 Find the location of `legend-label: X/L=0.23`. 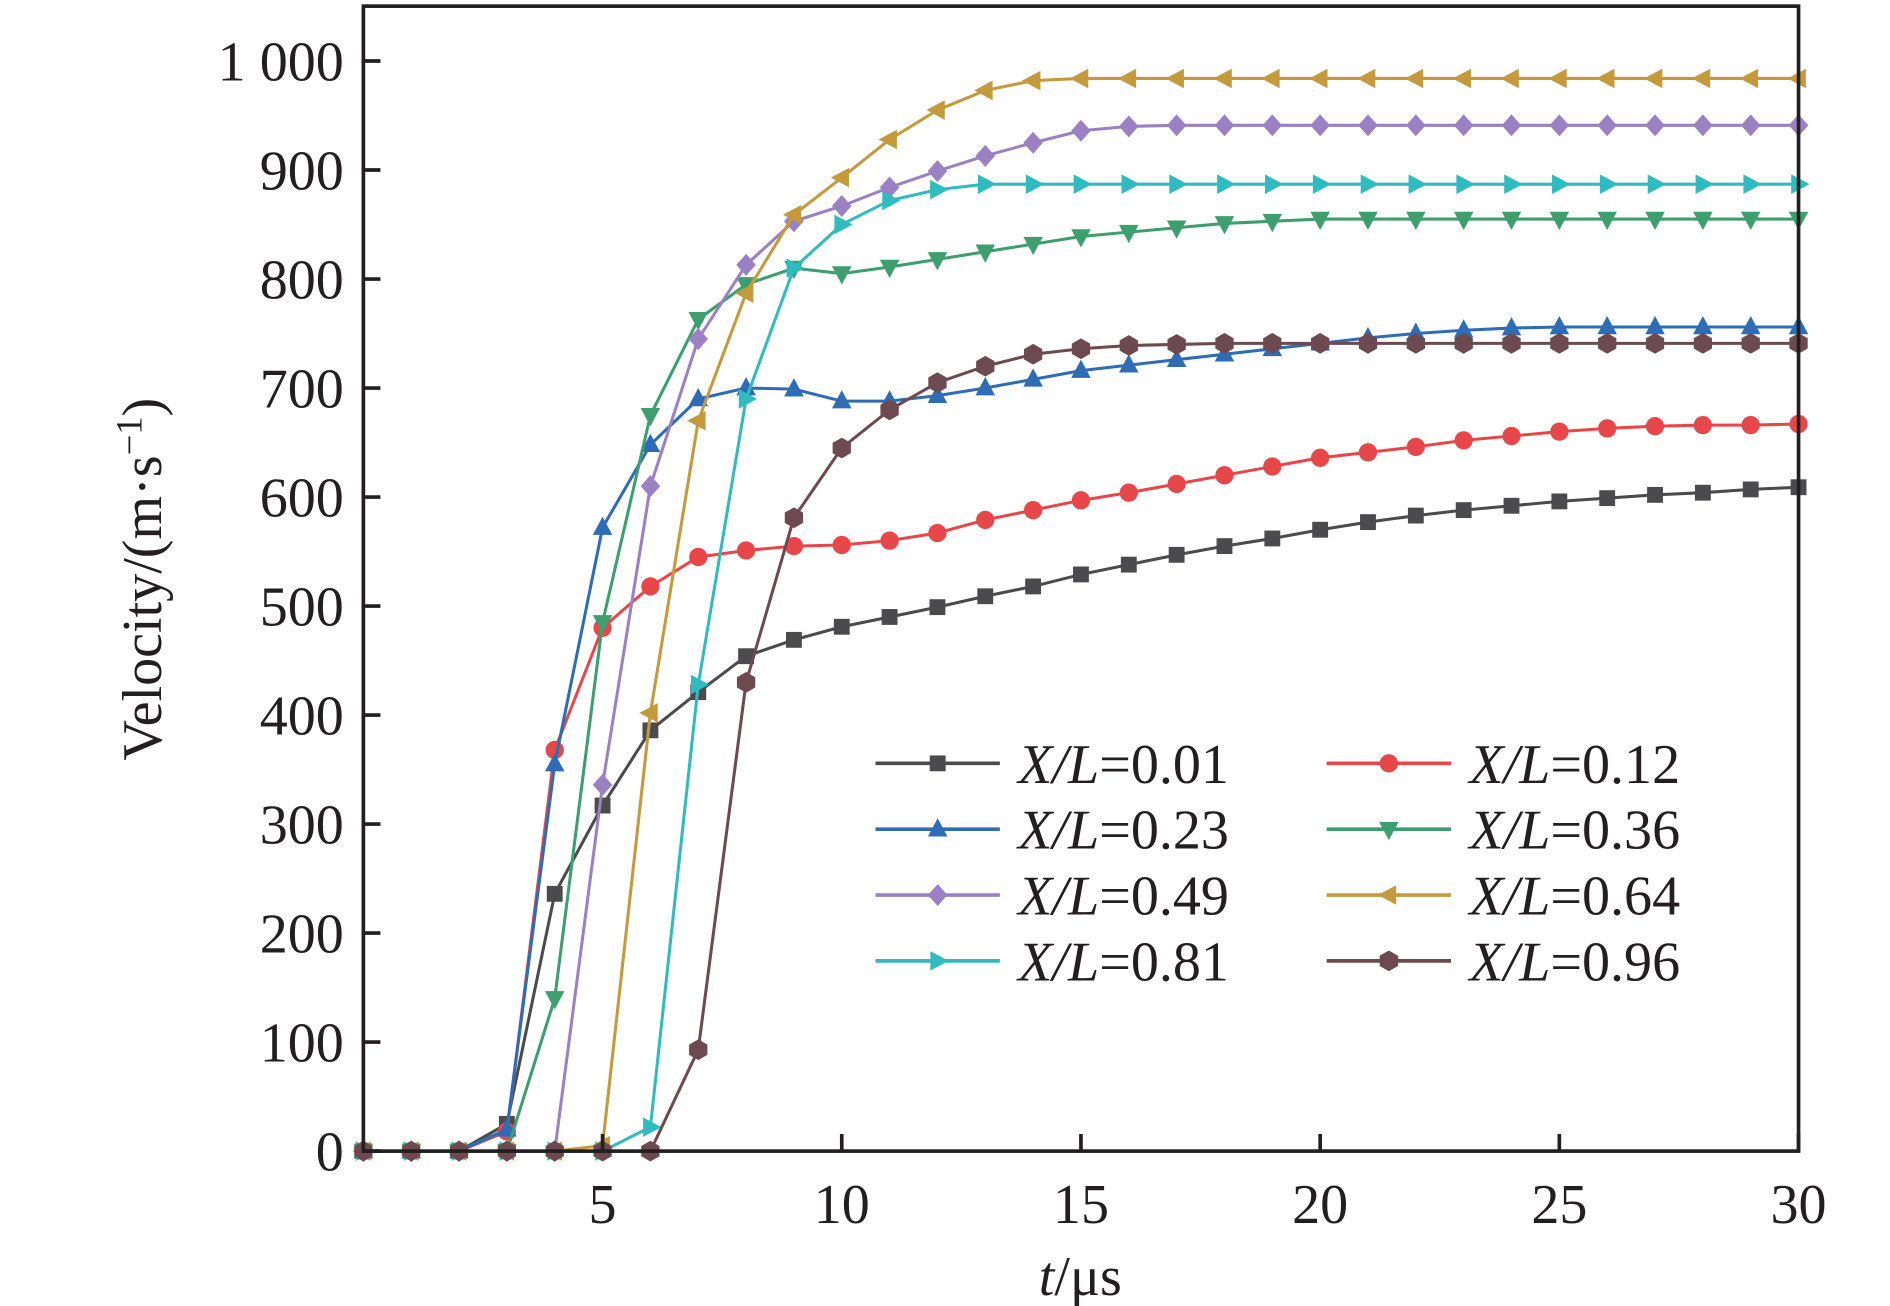

legend-label: X/L=0.23 is located at coordinates (1122, 831).